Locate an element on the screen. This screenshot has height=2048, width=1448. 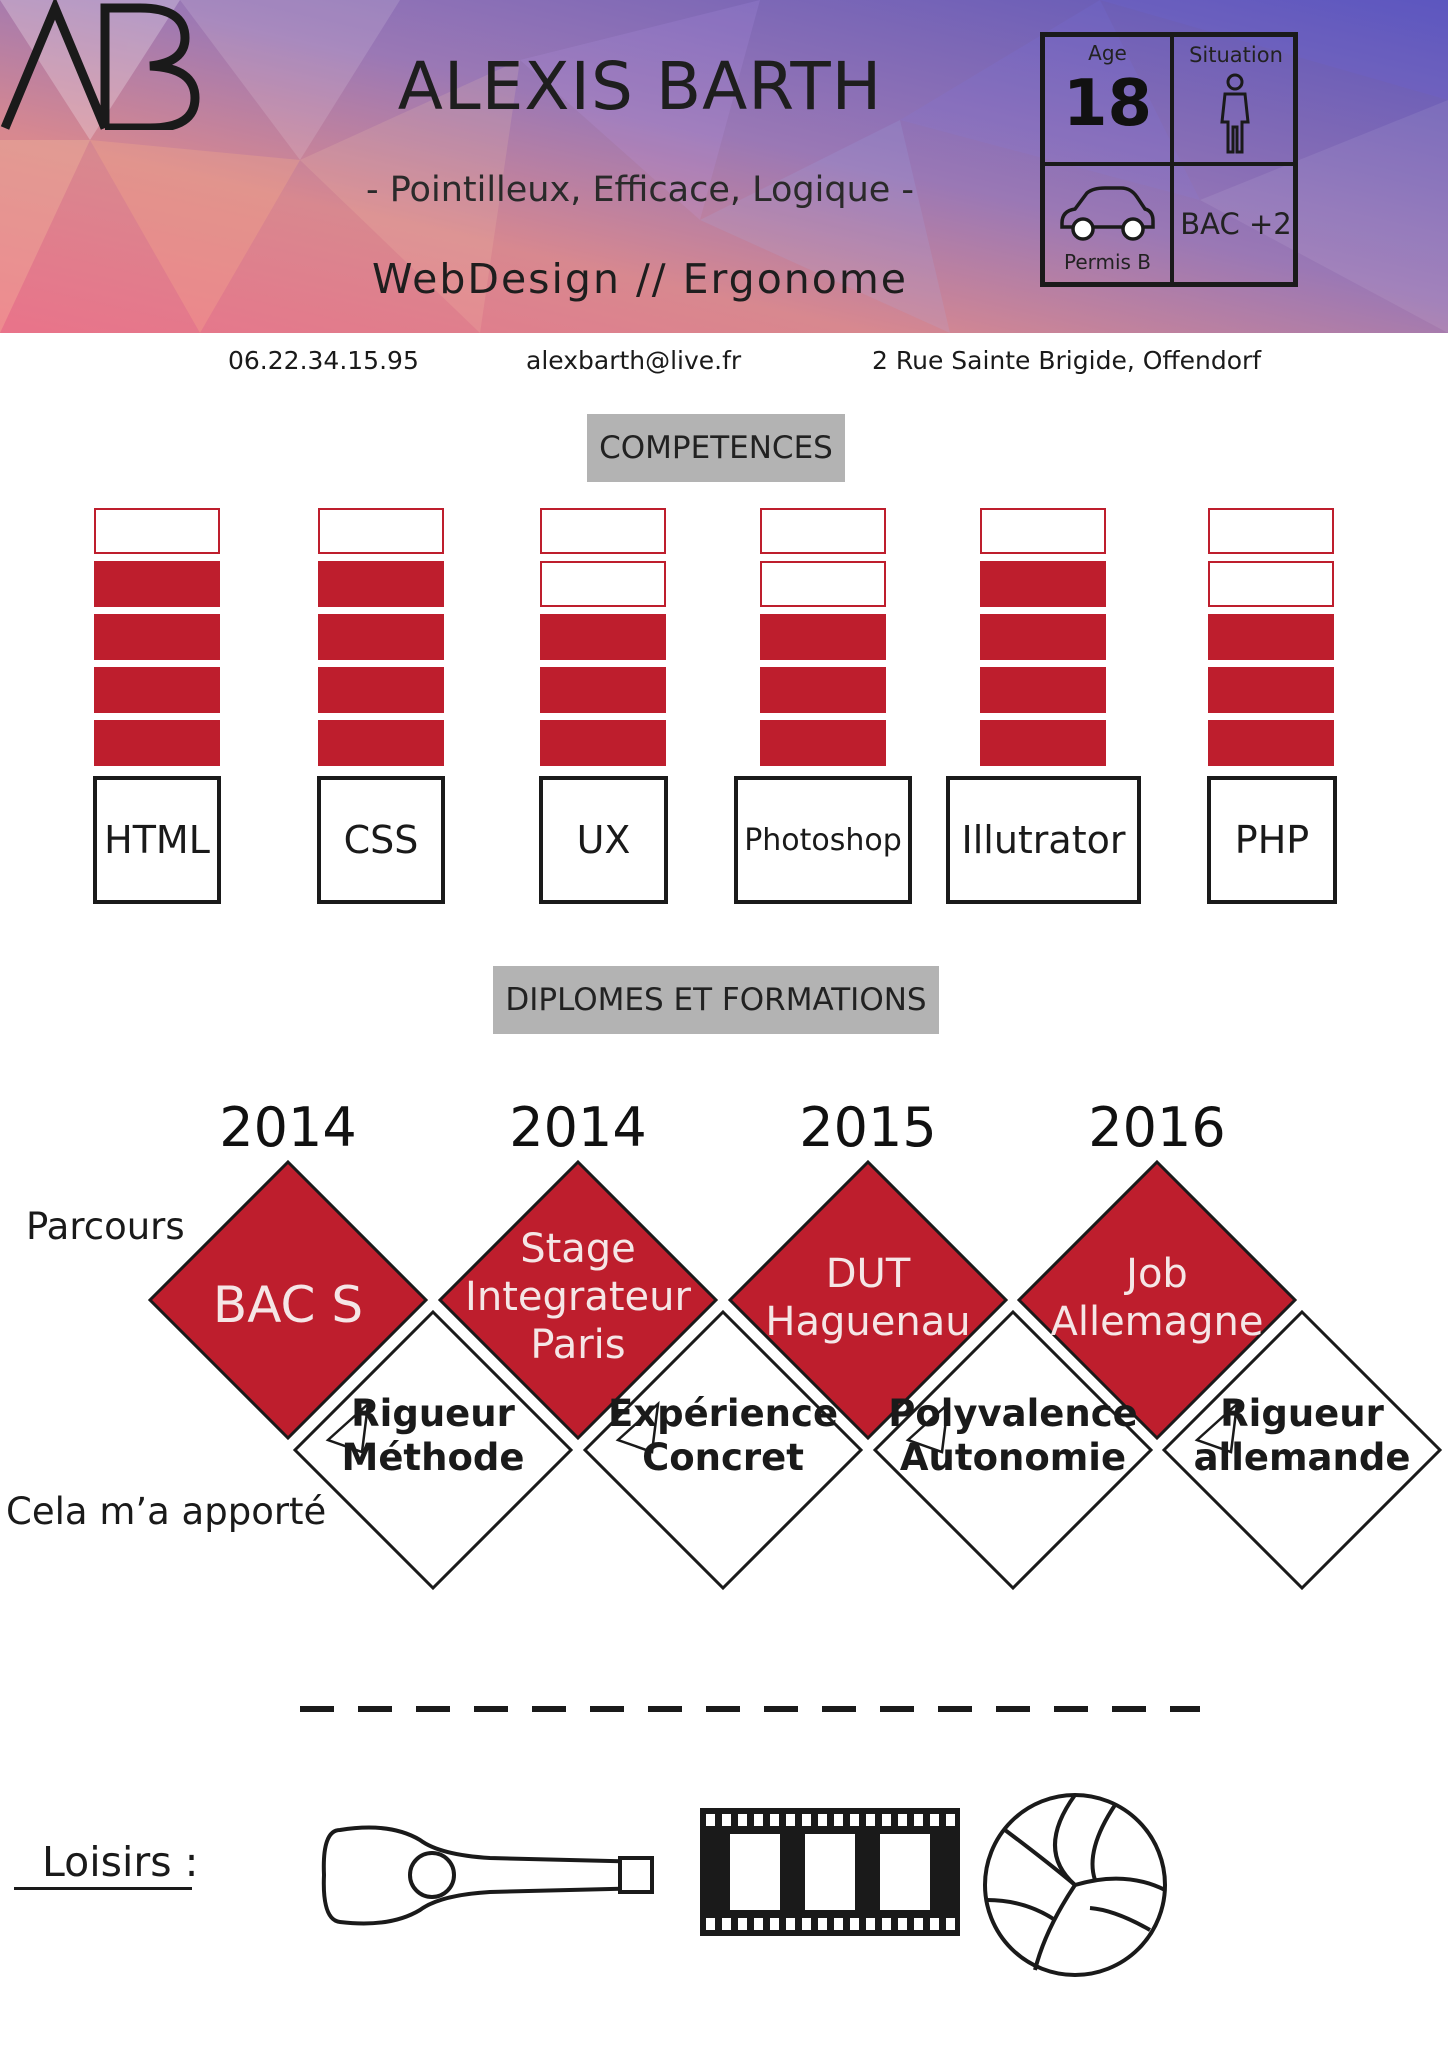
logo-ab-icon is located at coordinates (100, 65).